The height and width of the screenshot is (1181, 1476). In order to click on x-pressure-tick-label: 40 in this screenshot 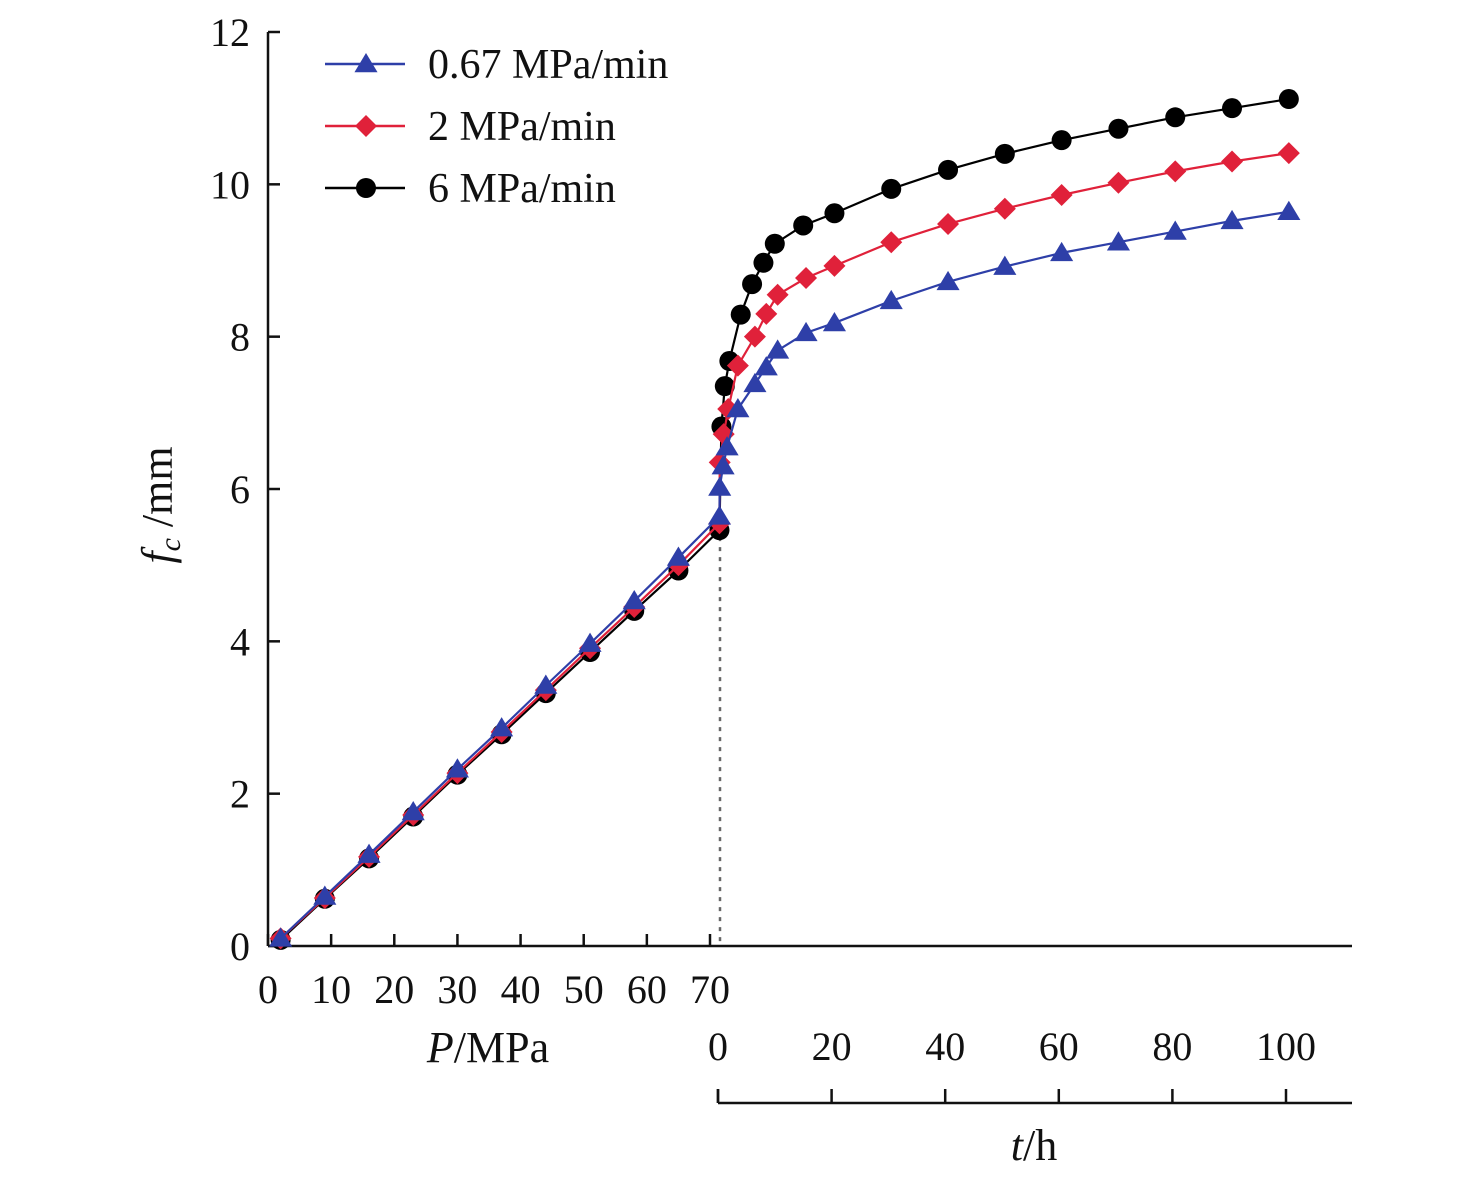, I will do `click(521, 989)`.